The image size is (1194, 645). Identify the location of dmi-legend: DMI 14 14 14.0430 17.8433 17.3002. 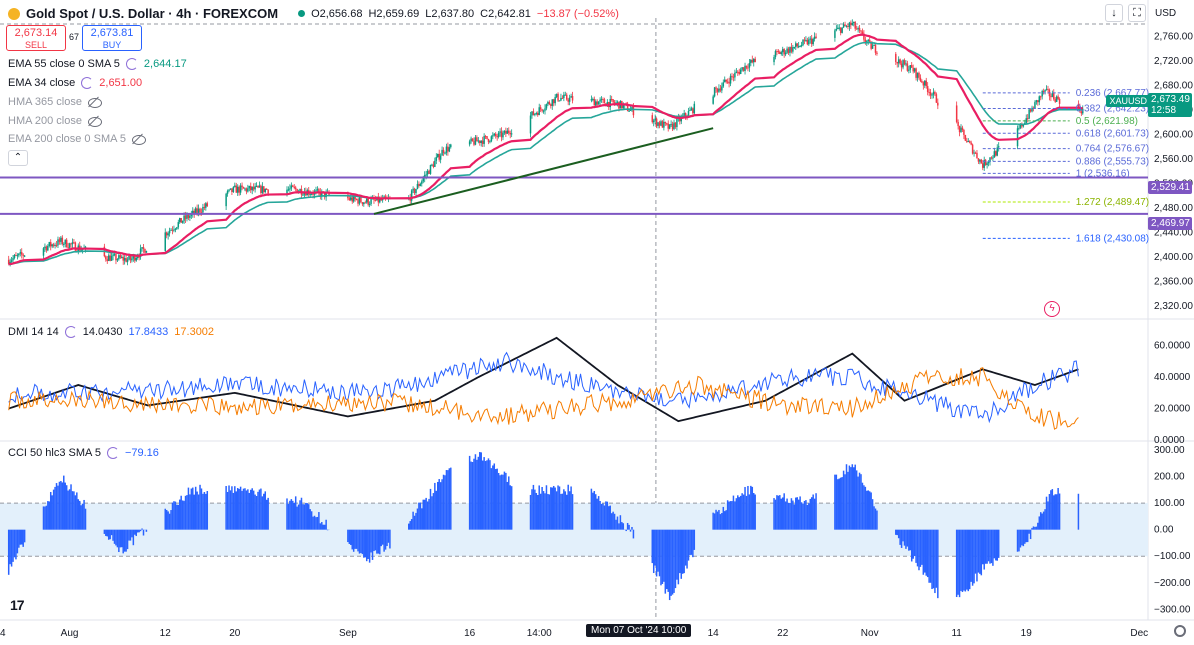
(111, 332).